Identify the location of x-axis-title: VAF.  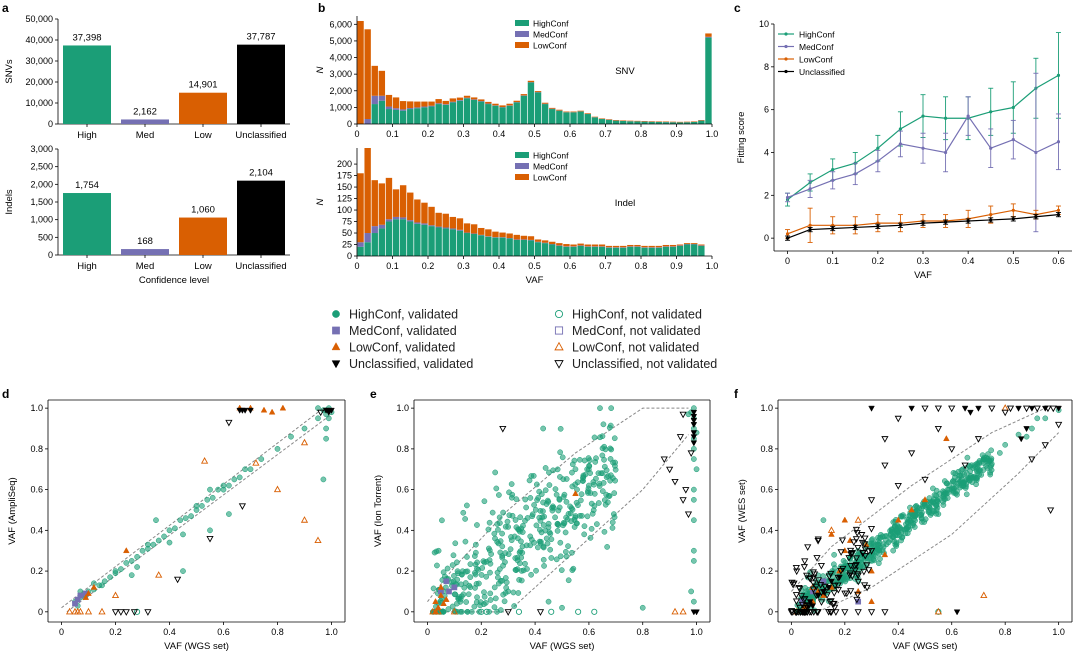
(535, 280).